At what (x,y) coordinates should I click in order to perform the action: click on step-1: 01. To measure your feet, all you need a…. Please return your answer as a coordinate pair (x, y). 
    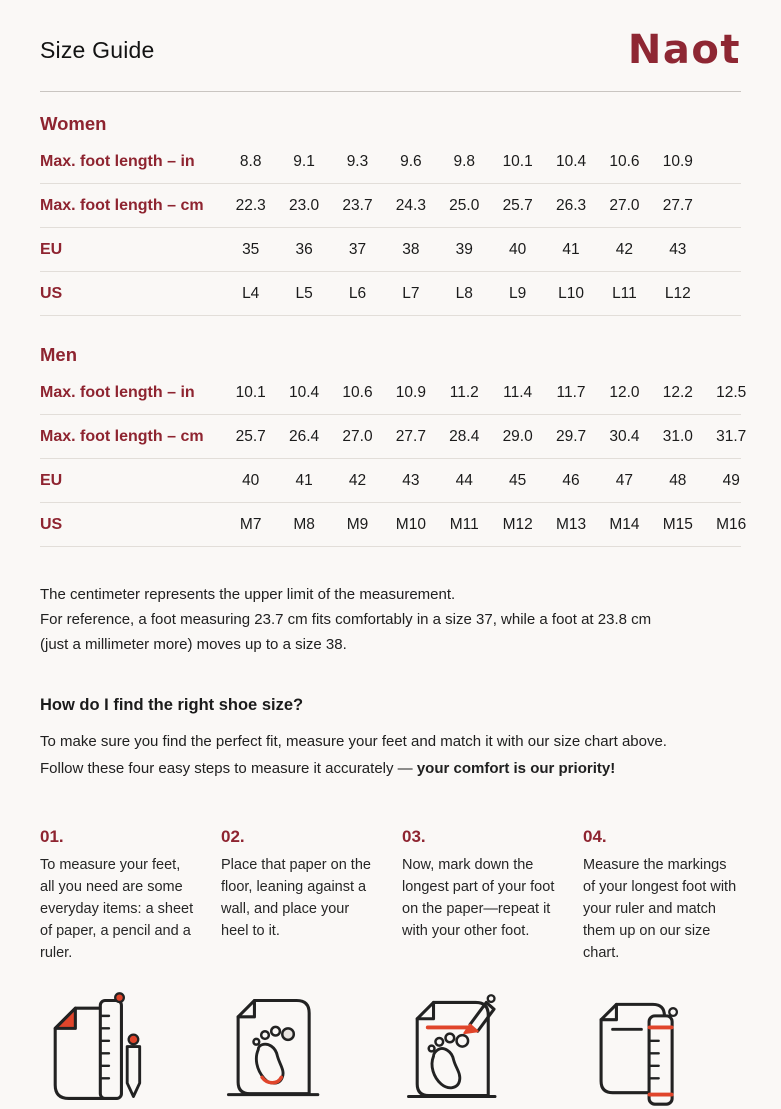
    Looking at the image, I should click on (119, 895).